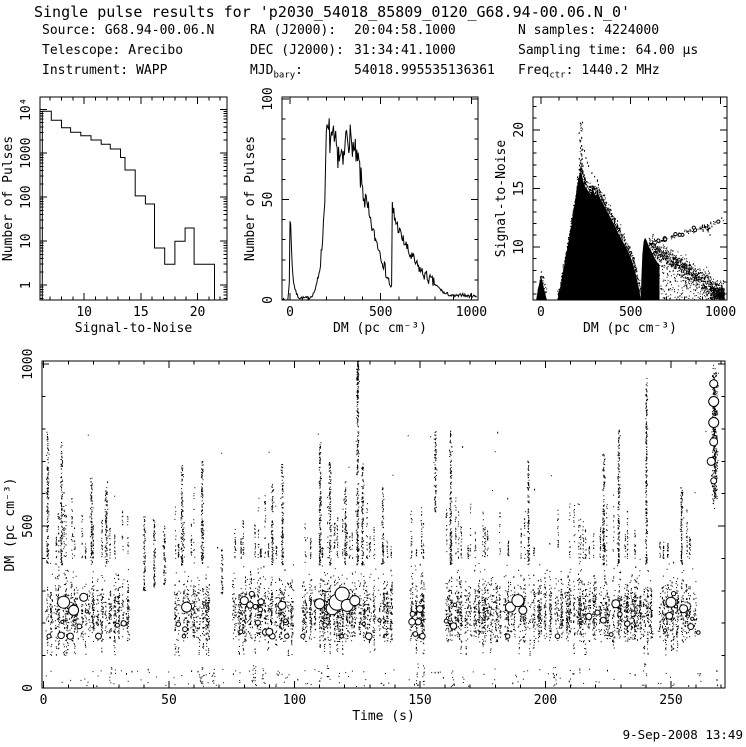 The height and width of the screenshot is (747, 746). I want to click on meta-sampling-time: Sampling time: 64.00 μs, so click(608, 53).